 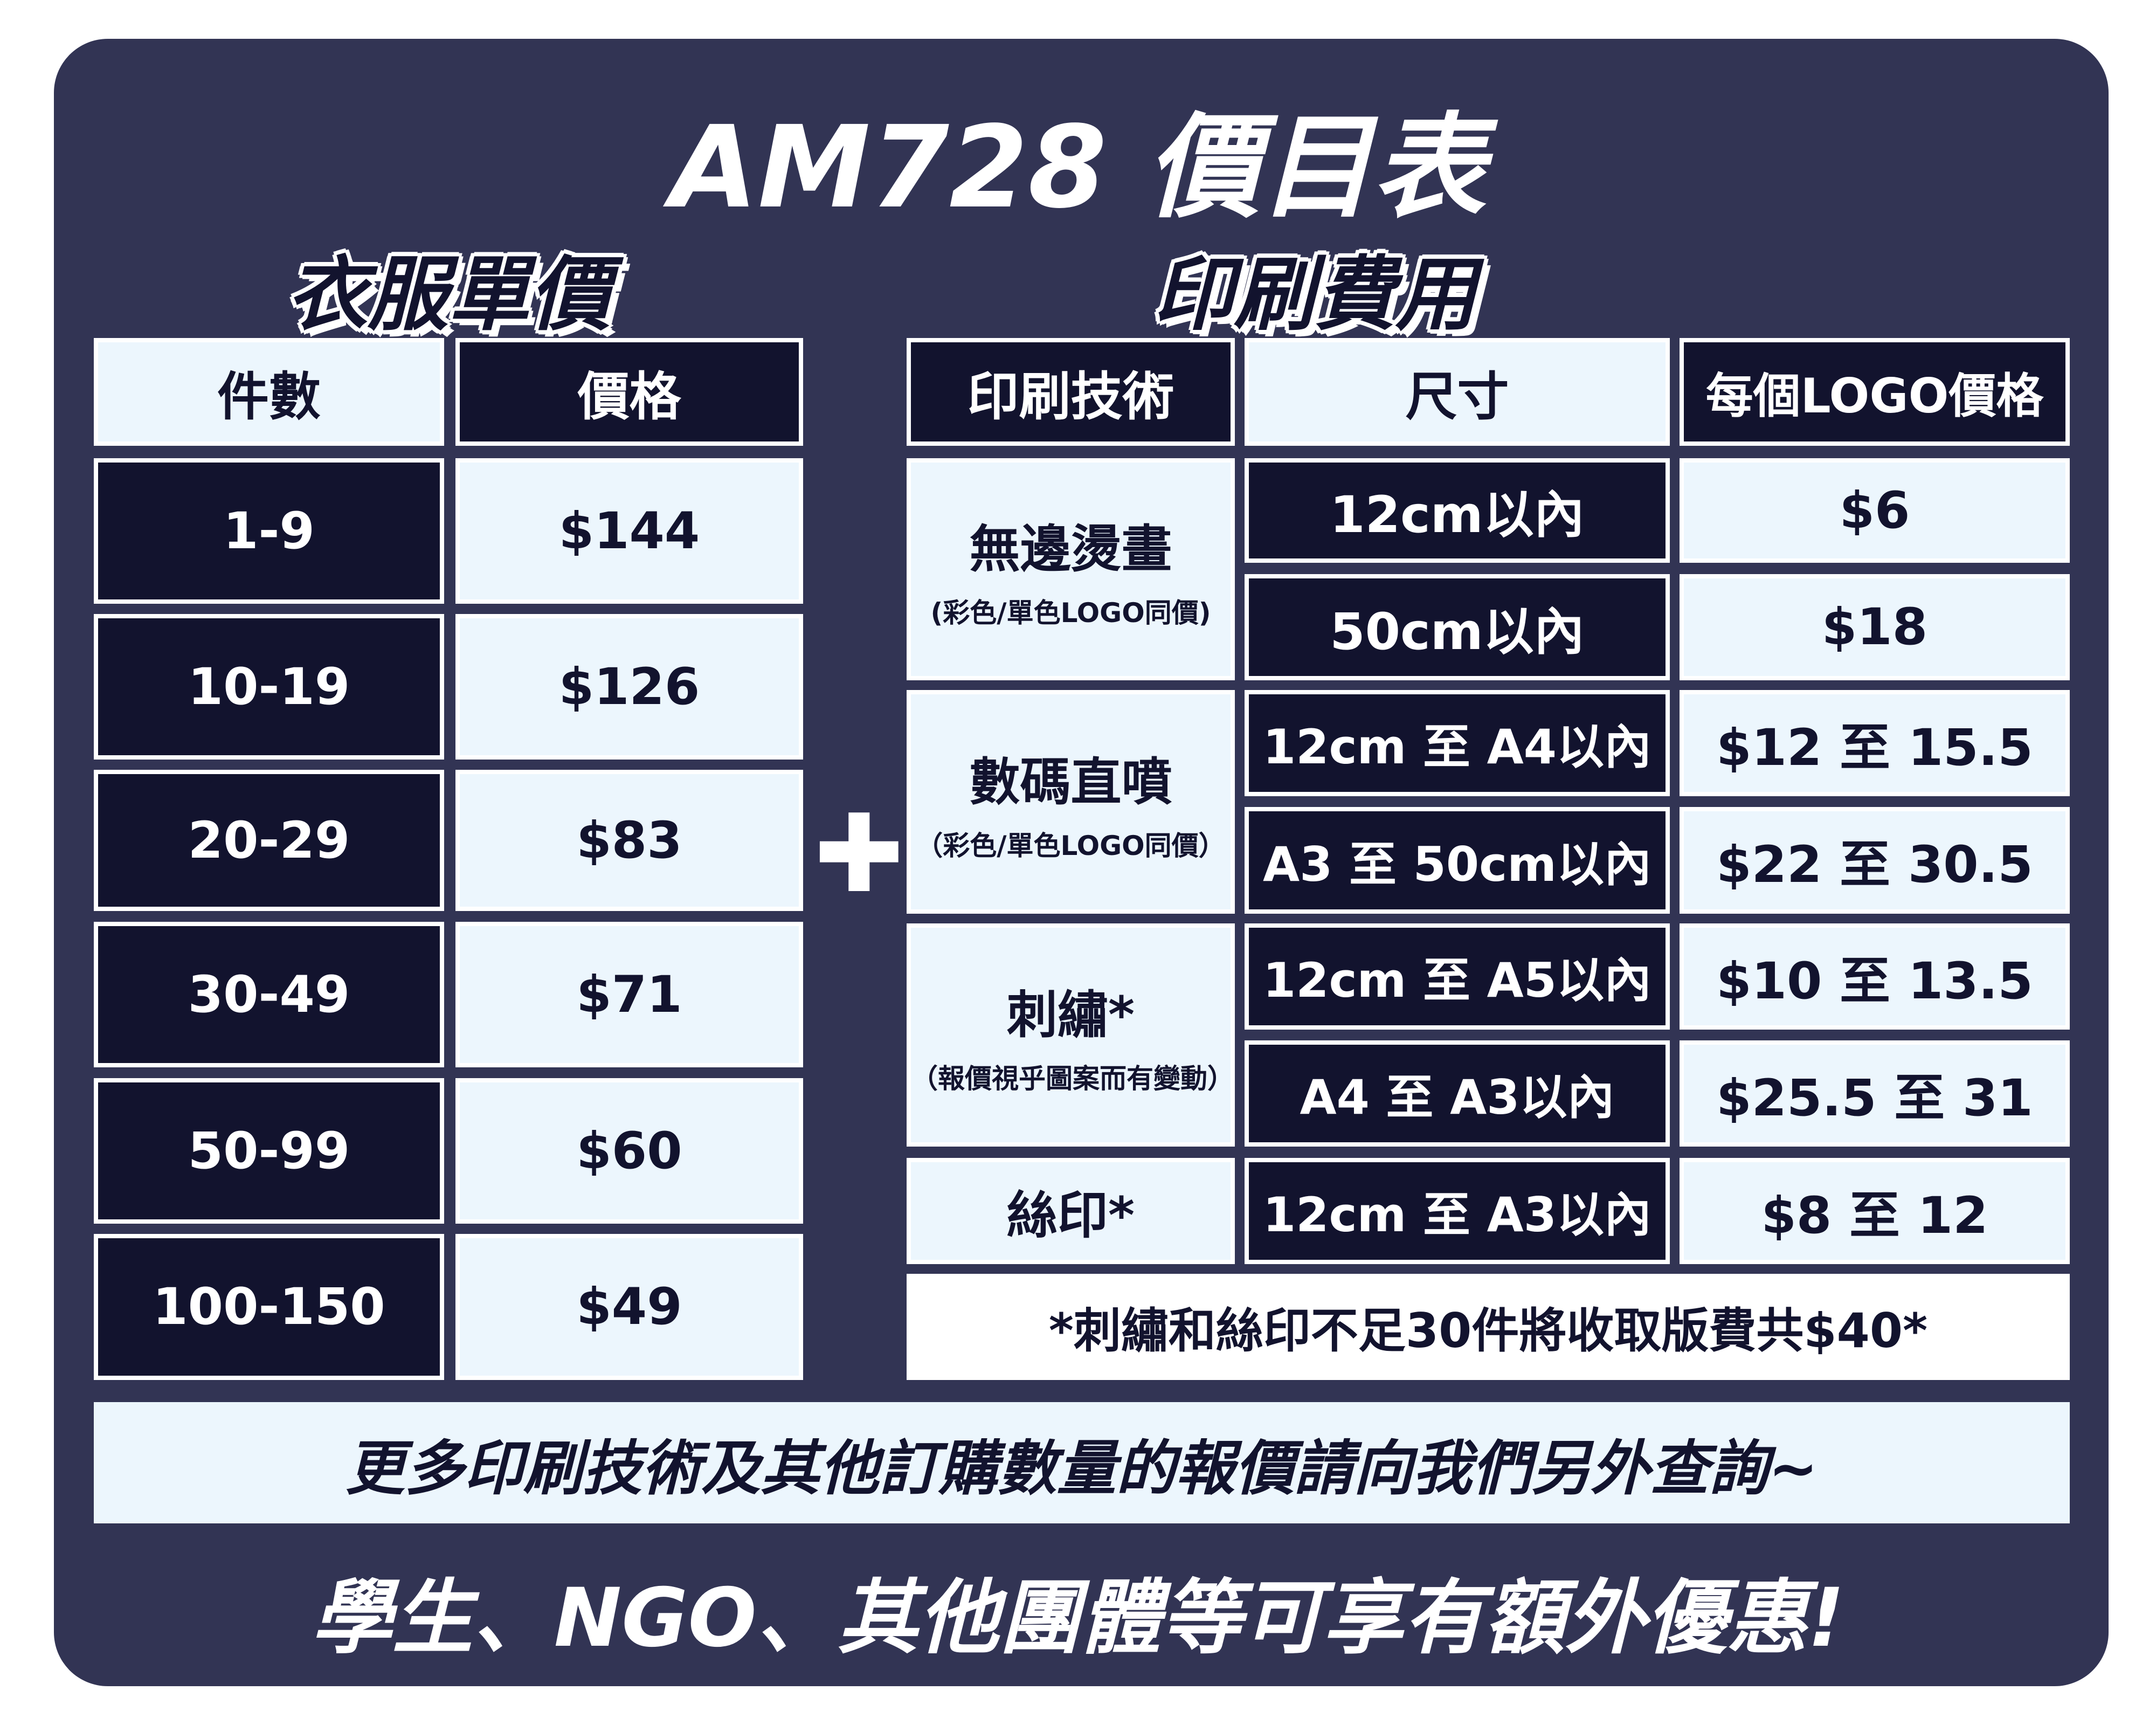 What do you see at coordinates (1082, 1462) in the screenshot?
I see `inquiry-banner: 更多印刷技術及其他訂購數量的報價請向我們另外查詢~` at bounding box center [1082, 1462].